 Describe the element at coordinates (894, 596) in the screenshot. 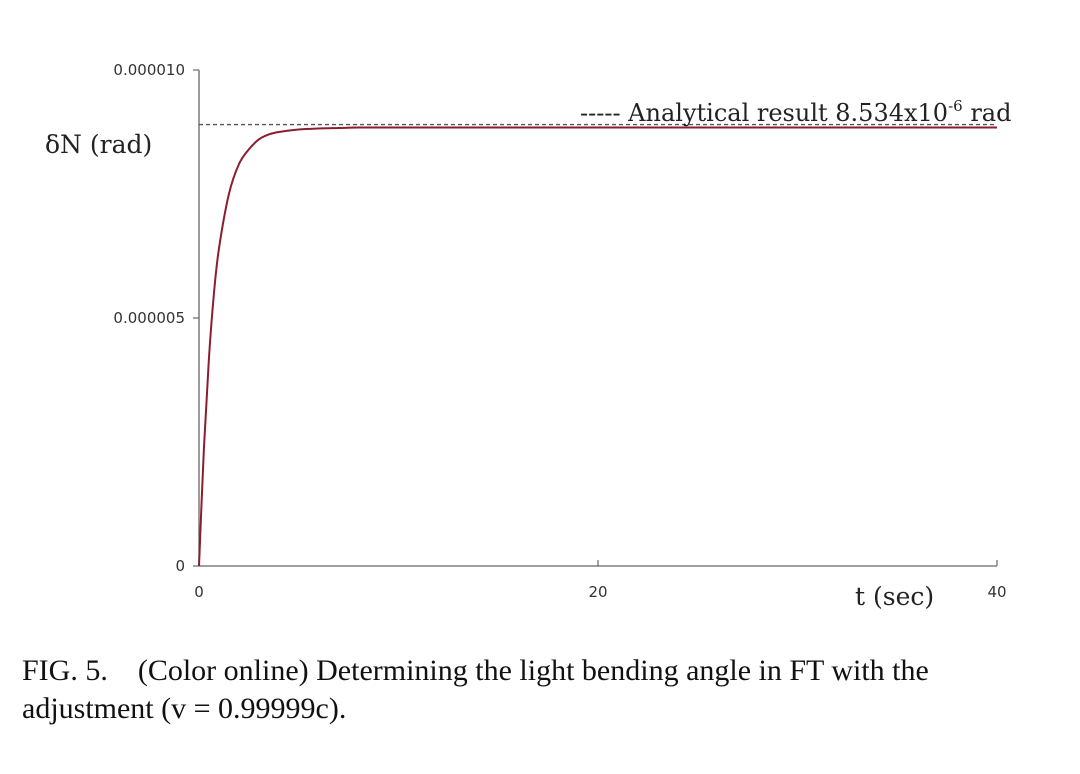

I see `x-axis-label: t (sec)` at that location.